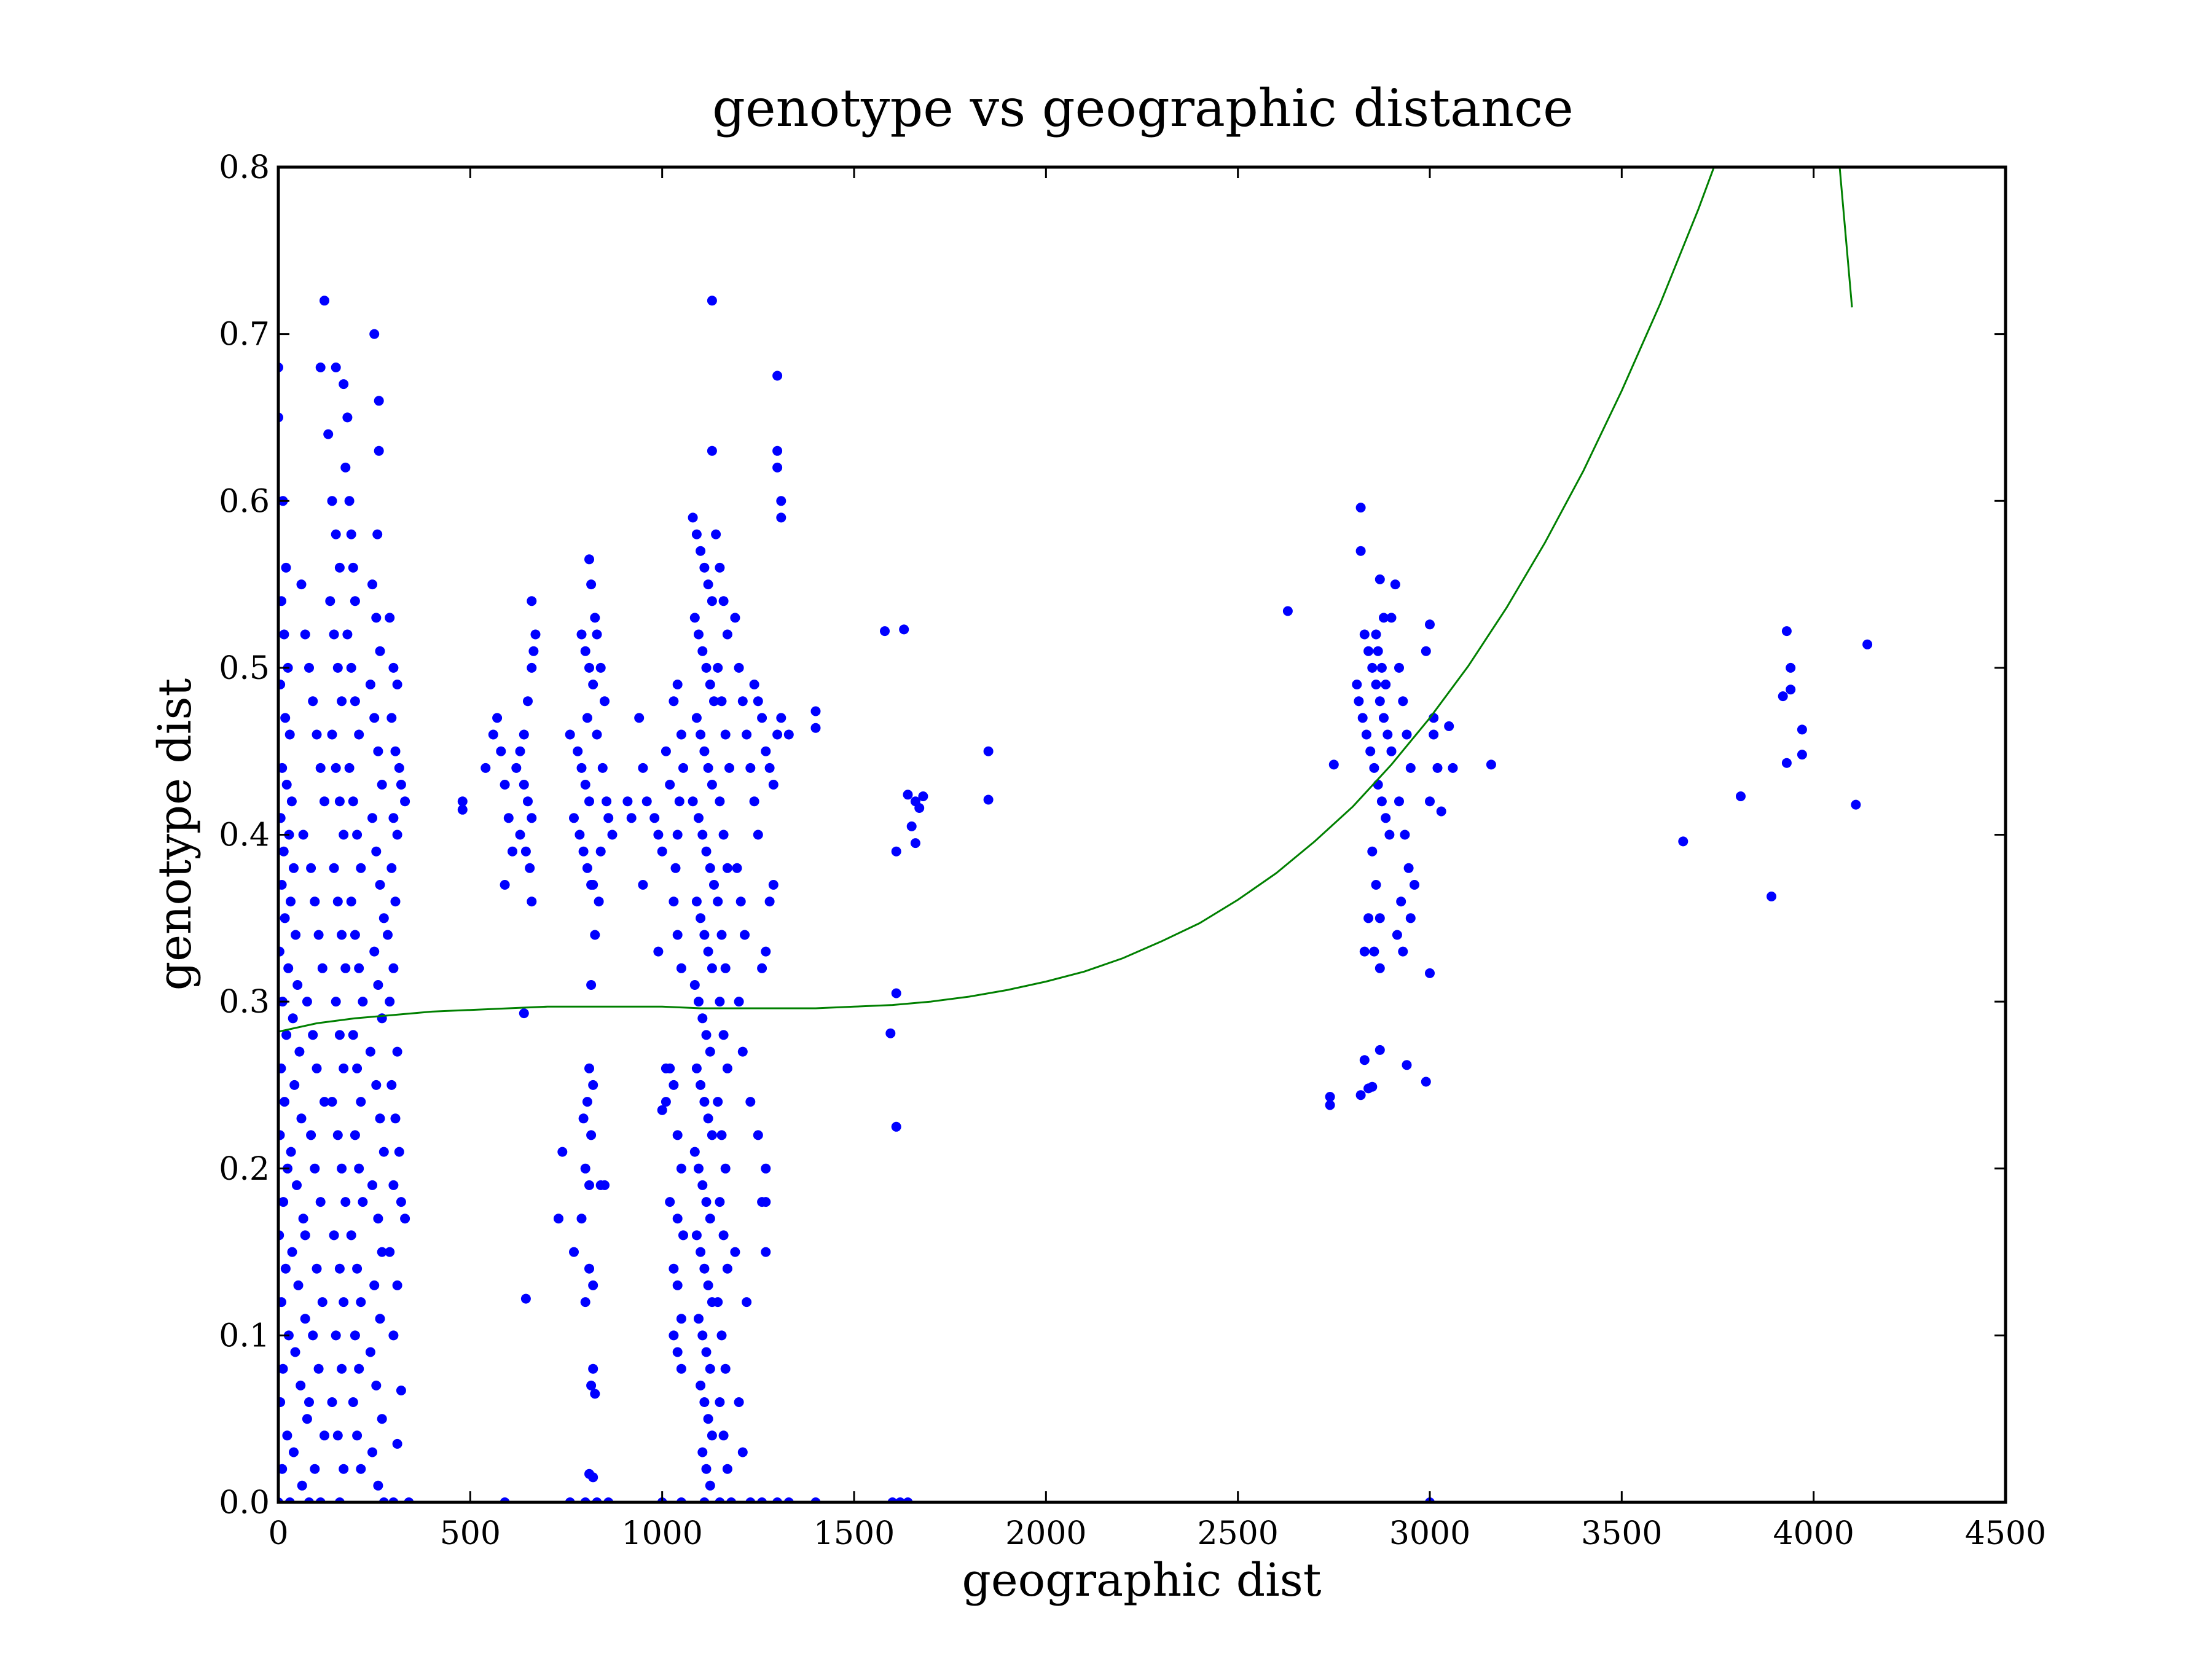 The height and width of the screenshot is (1659, 2212). Describe the element at coordinates (244, 1002) in the screenshot. I see `y-tick-label: 0.3` at that location.